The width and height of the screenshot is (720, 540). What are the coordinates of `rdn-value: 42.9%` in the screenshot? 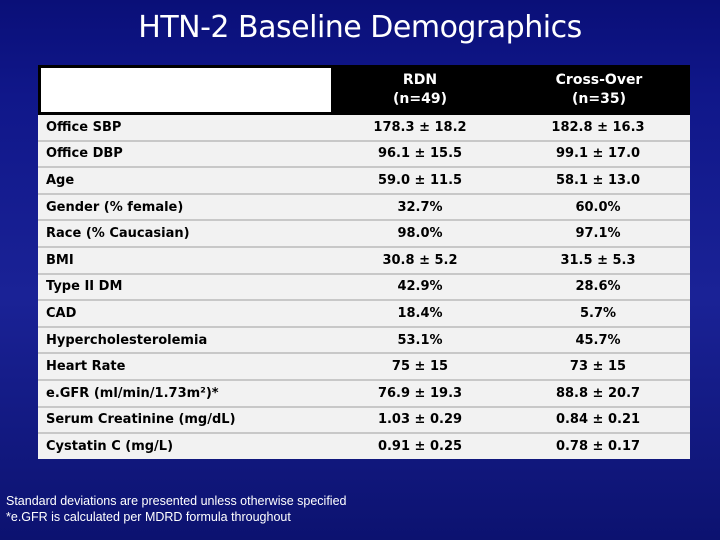 It's located at (420, 287).